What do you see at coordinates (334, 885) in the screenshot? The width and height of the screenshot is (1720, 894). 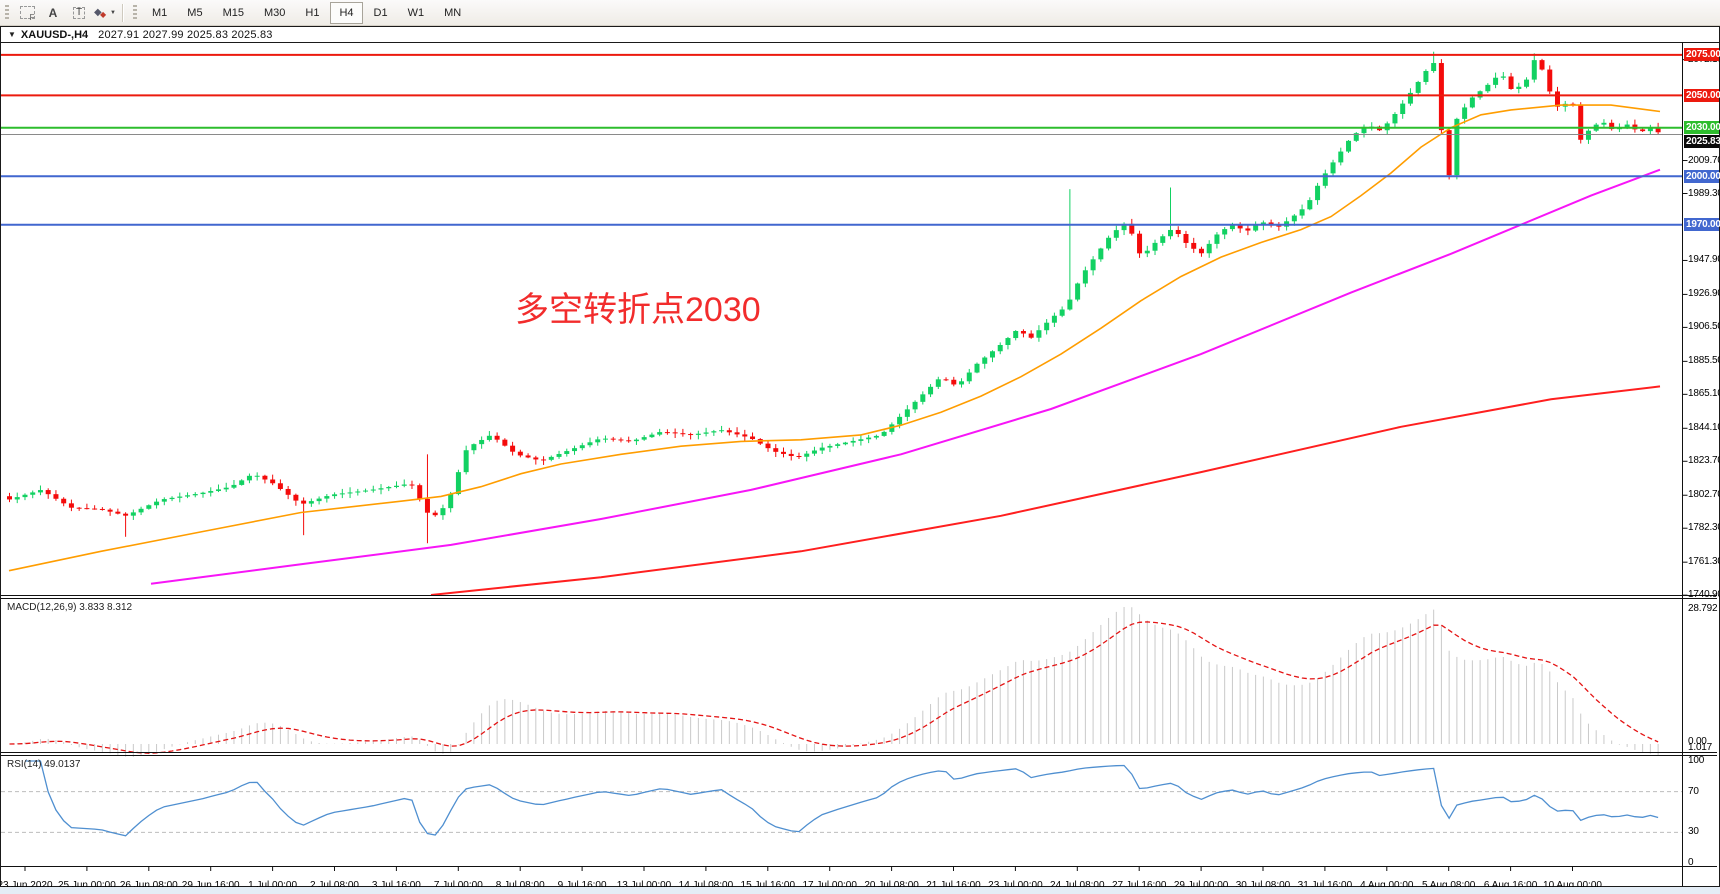 I see `time-axis-label: 2 Jul 08:00` at bounding box center [334, 885].